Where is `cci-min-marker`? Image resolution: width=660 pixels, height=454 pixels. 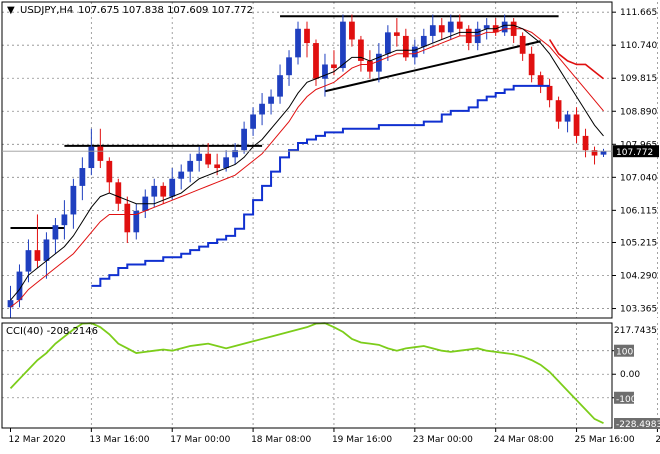
cci-min-marker is located at coordinates (637, 423).